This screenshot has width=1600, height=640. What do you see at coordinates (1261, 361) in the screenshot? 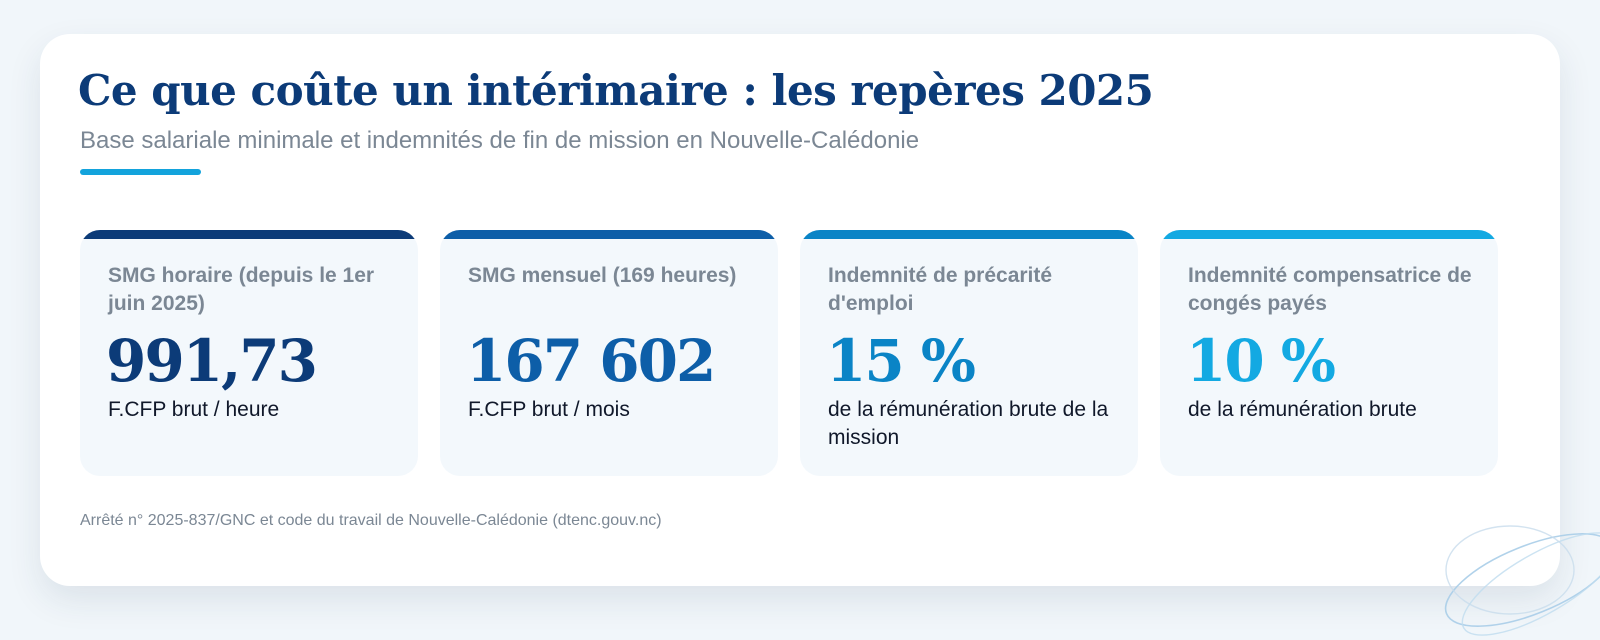
I see `tile-value: 10 %` at bounding box center [1261, 361].